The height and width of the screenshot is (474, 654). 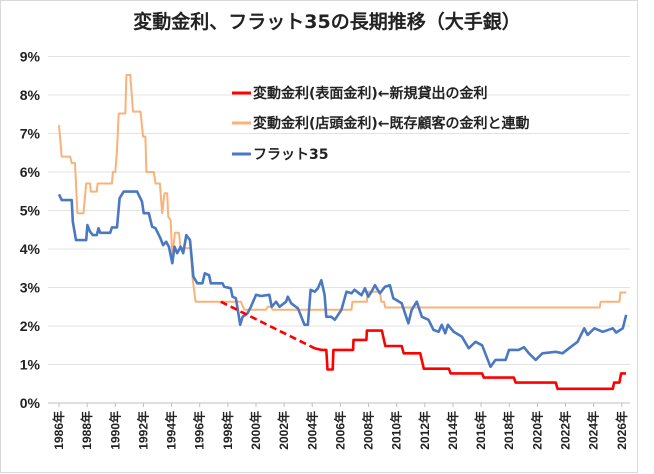 I want to click on x-tick-label: 2012年, so click(x=424, y=430).